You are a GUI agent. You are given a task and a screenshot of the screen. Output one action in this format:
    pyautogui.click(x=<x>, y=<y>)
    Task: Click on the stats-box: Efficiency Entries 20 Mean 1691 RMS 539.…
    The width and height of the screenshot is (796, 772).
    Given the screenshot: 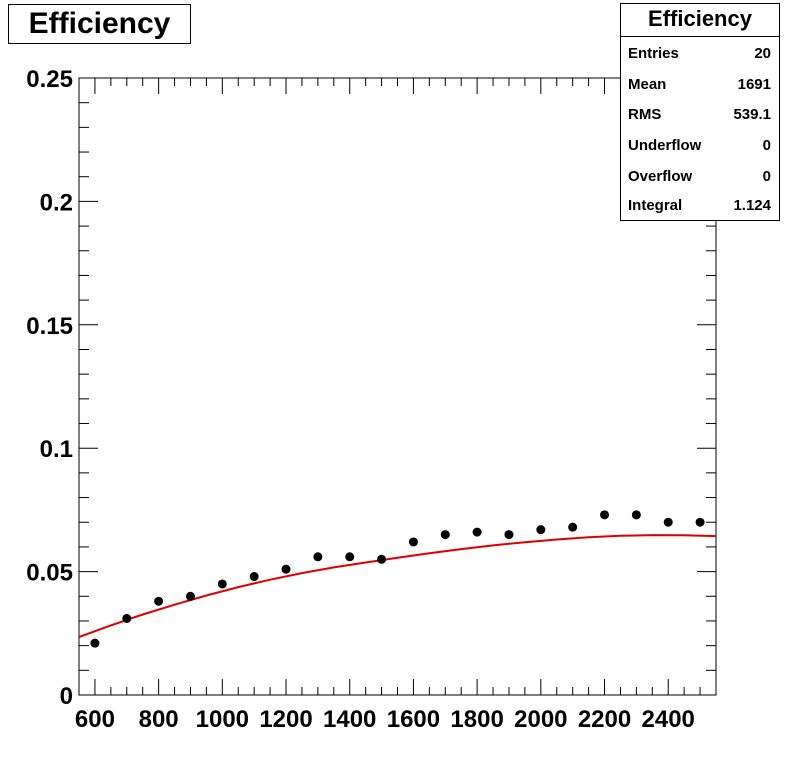 What is the action you would take?
    pyautogui.click(x=700, y=112)
    